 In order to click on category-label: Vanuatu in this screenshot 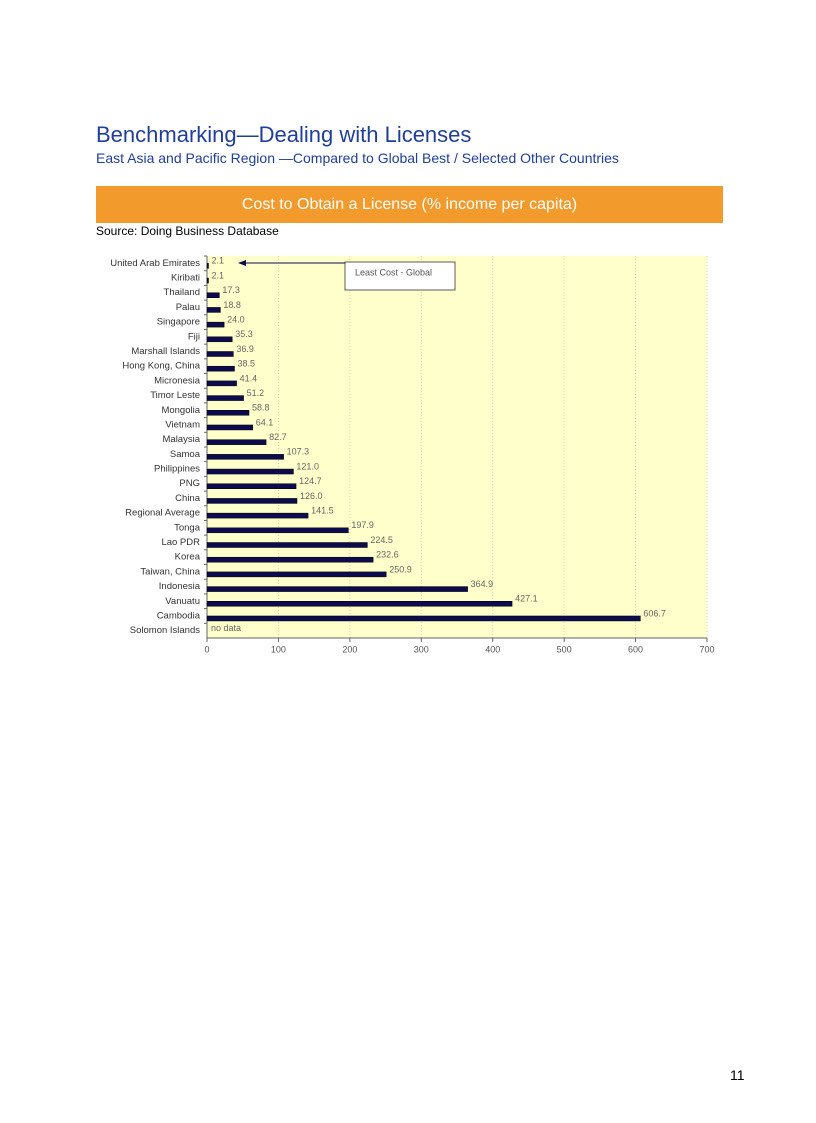, I will do `click(182, 601)`.